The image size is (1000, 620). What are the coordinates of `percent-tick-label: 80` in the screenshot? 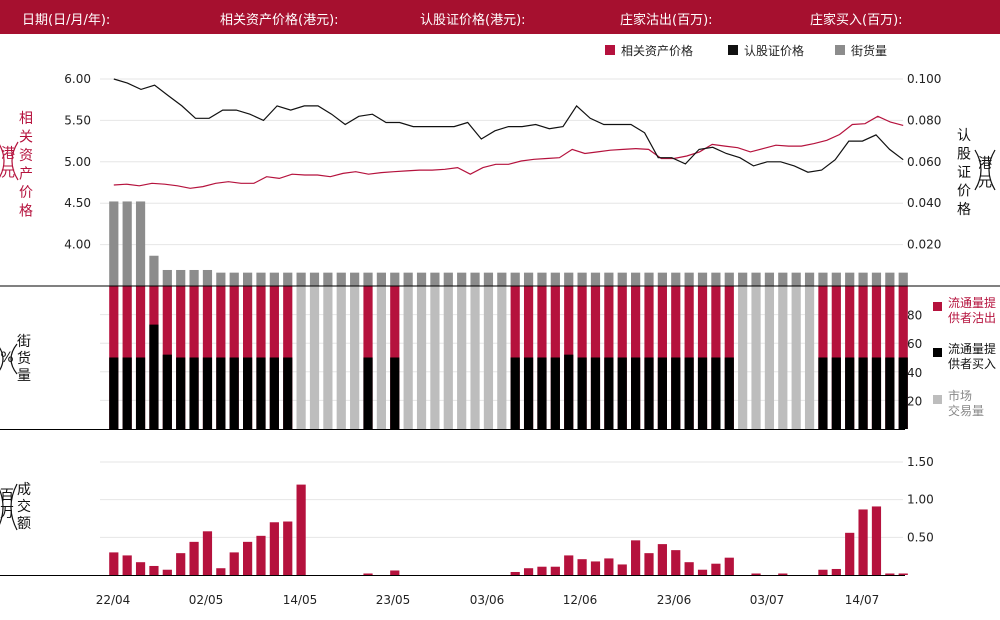 It's located at (914, 316).